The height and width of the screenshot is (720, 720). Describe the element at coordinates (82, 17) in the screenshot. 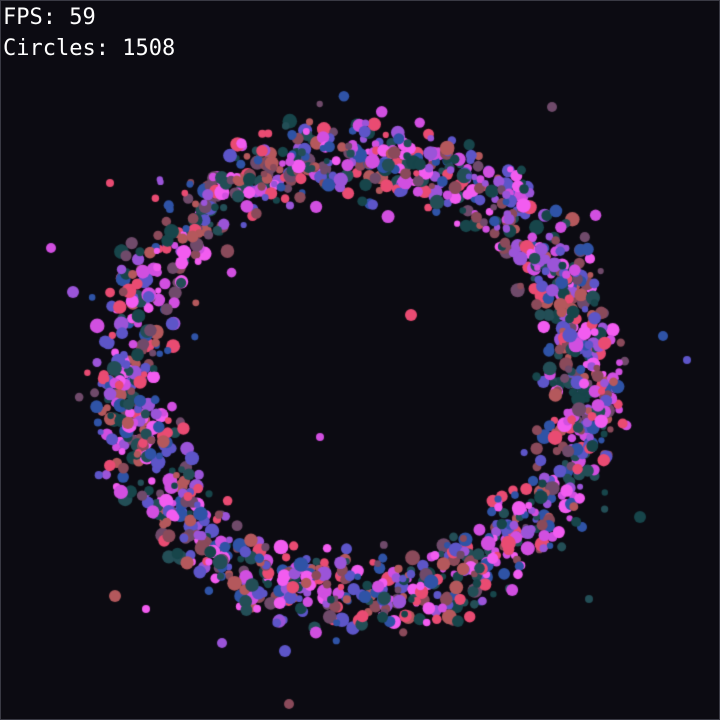

I see `fps-value: 59` at that location.